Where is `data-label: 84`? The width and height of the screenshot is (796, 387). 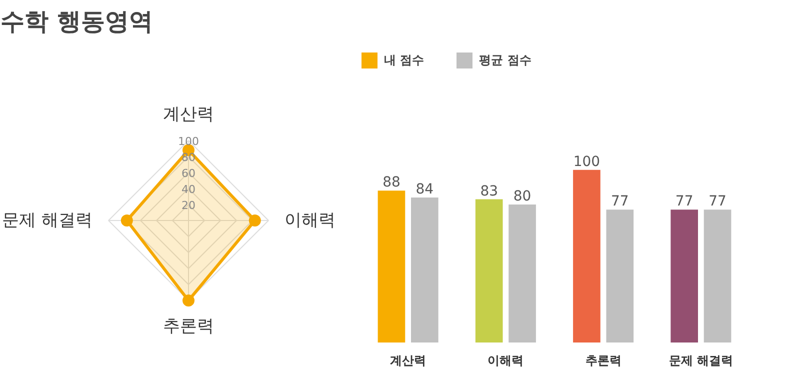 data-label: 84 is located at coordinates (425, 190).